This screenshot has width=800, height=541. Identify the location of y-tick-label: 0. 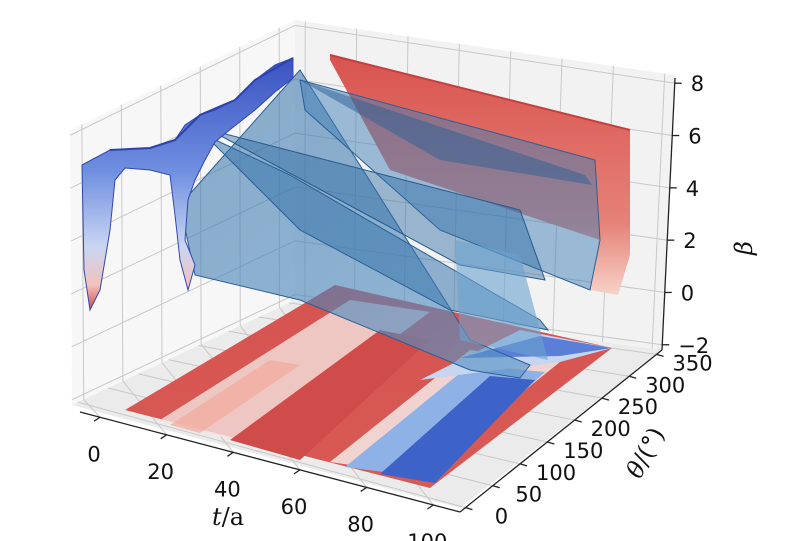
(501, 517).